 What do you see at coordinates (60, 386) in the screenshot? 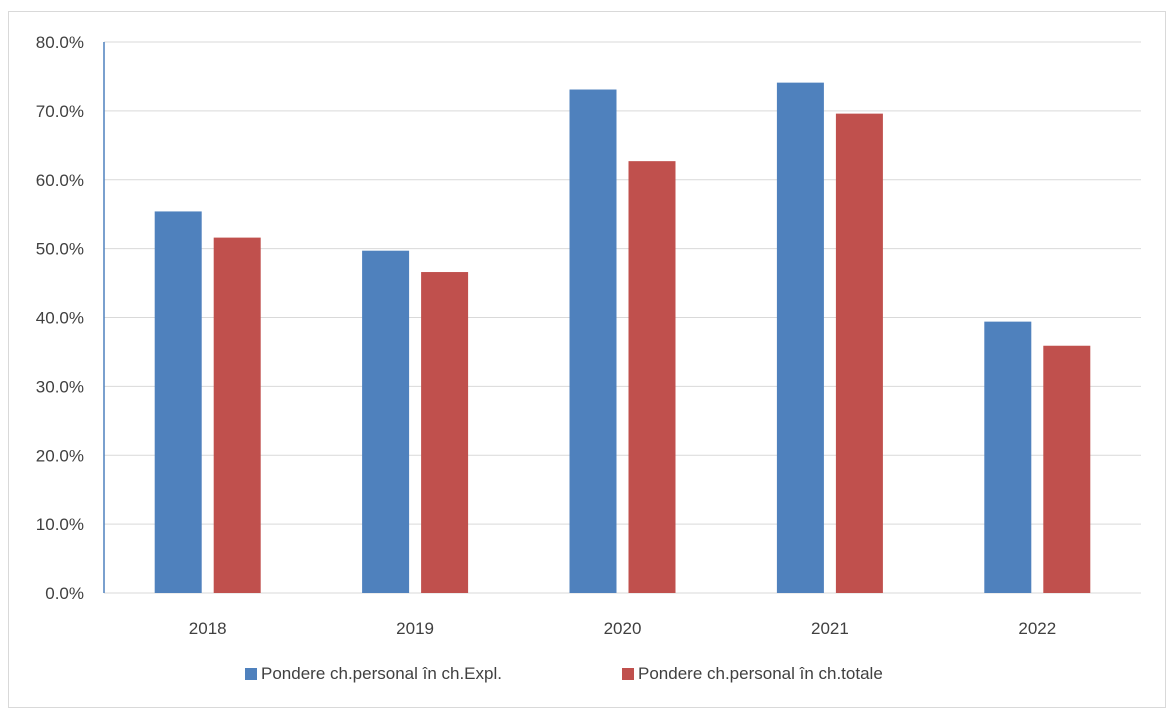
I see `y-tick-label: 30.0%` at bounding box center [60, 386].